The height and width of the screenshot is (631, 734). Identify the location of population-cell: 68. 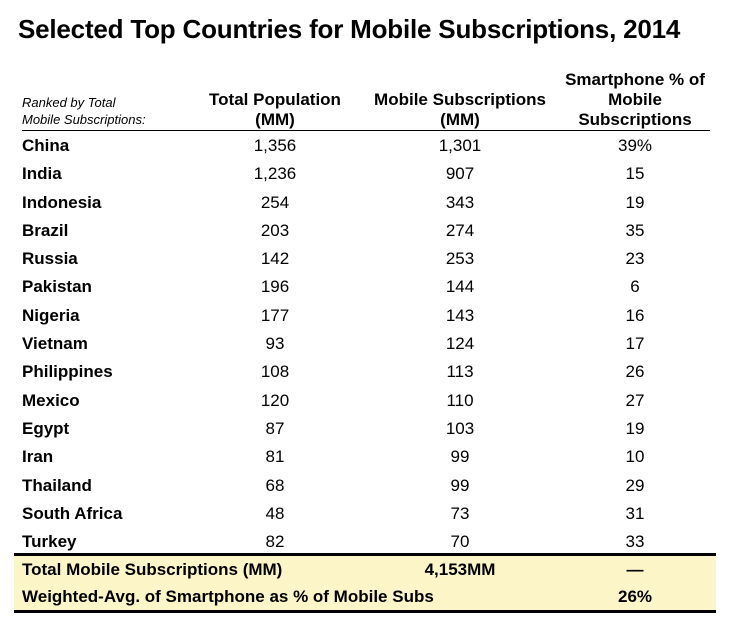
(275, 485).